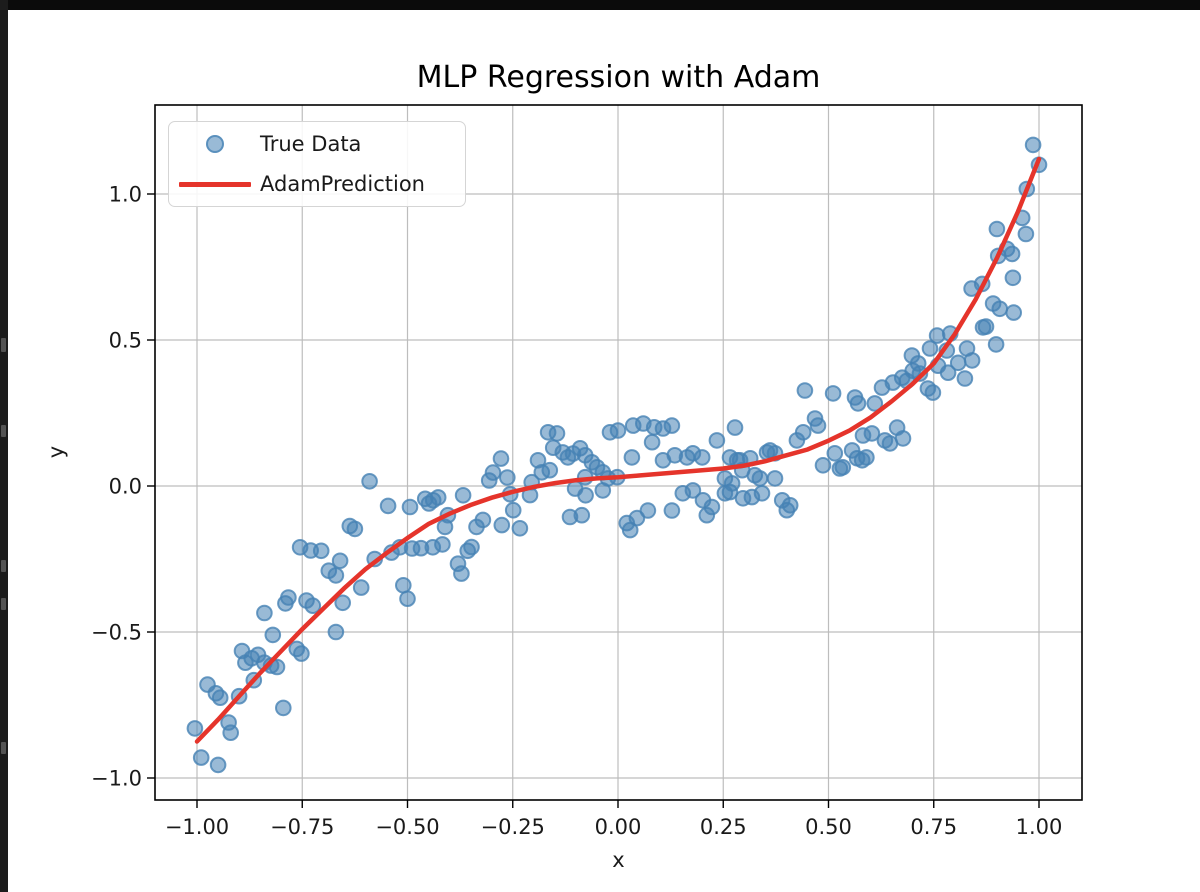 The height and width of the screenshot is (892, 1200). I want to click on legend: True Data AdamPrediction, so click(317, 164).